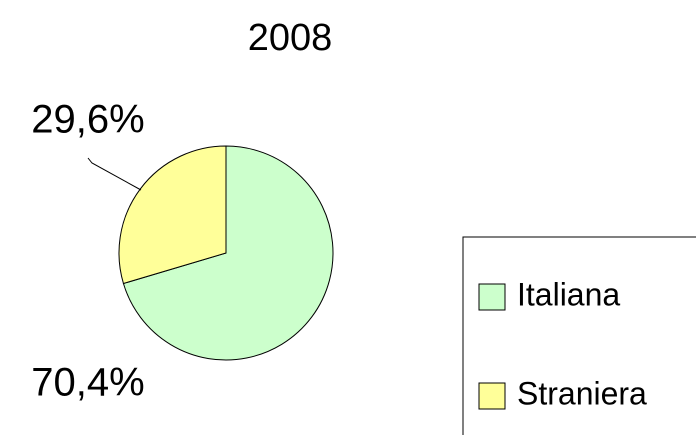 The height and width of the screenshot is (435, 696). What do you see at coordinates (87, 383) in the screenshot?
I see `data-label: 70,4%` at bounding box center [87, 383].